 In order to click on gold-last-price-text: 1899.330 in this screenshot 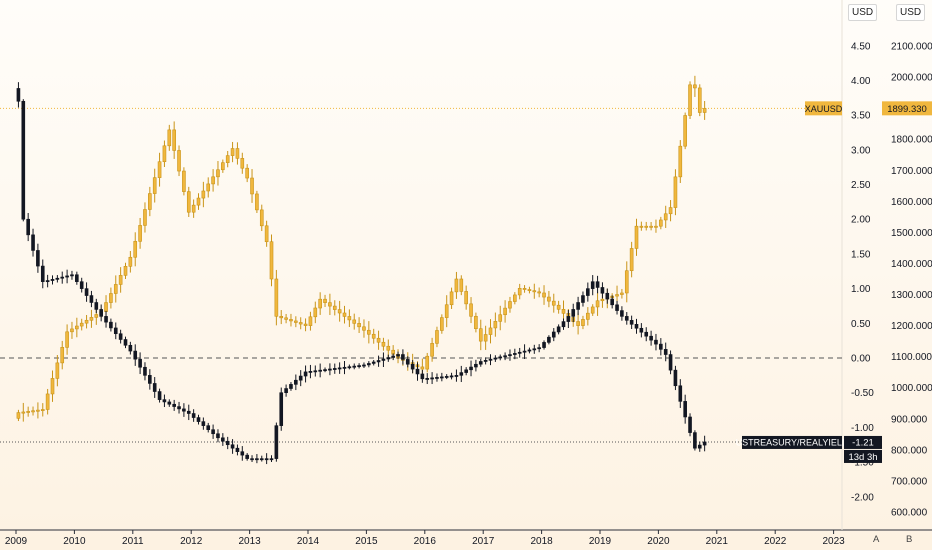, I will do `click(907, 109)`.